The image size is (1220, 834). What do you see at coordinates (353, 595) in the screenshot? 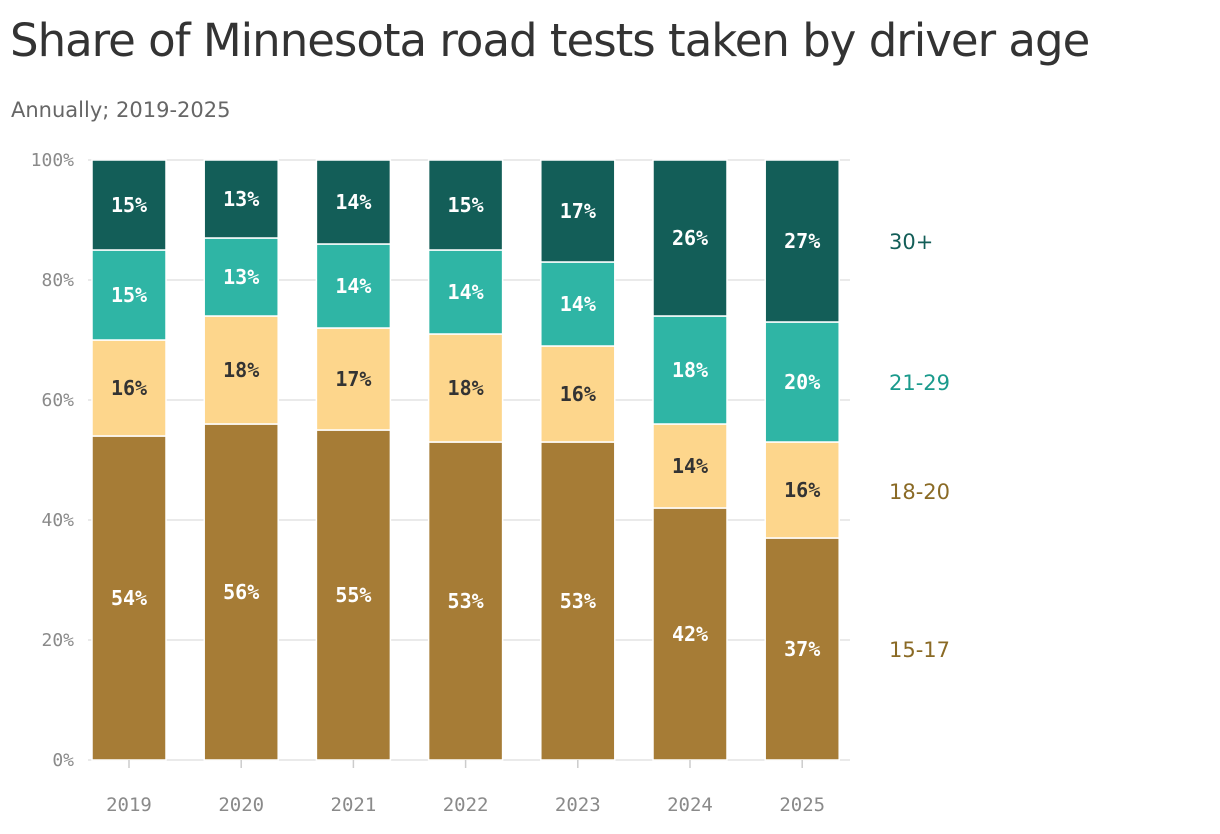
I see `data-label: 55%` at bounding box center [353, 595].